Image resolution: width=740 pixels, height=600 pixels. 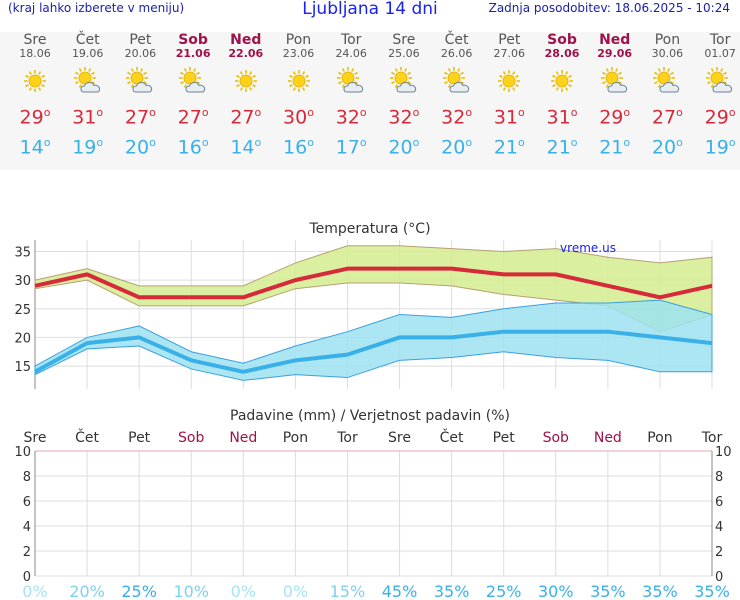 I want to click on y-tick-label: 15, so click(x=22, y=367).